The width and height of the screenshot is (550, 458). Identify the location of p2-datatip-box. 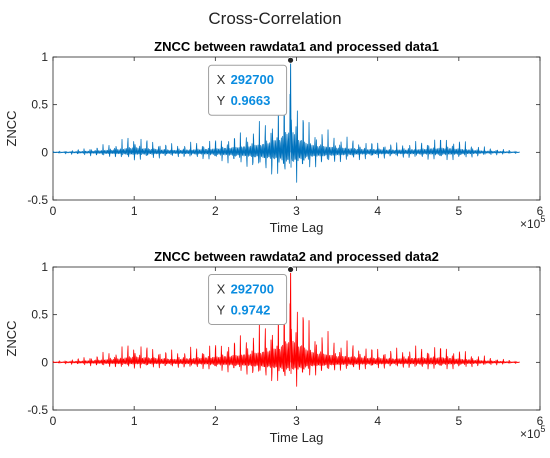
(248, 299).